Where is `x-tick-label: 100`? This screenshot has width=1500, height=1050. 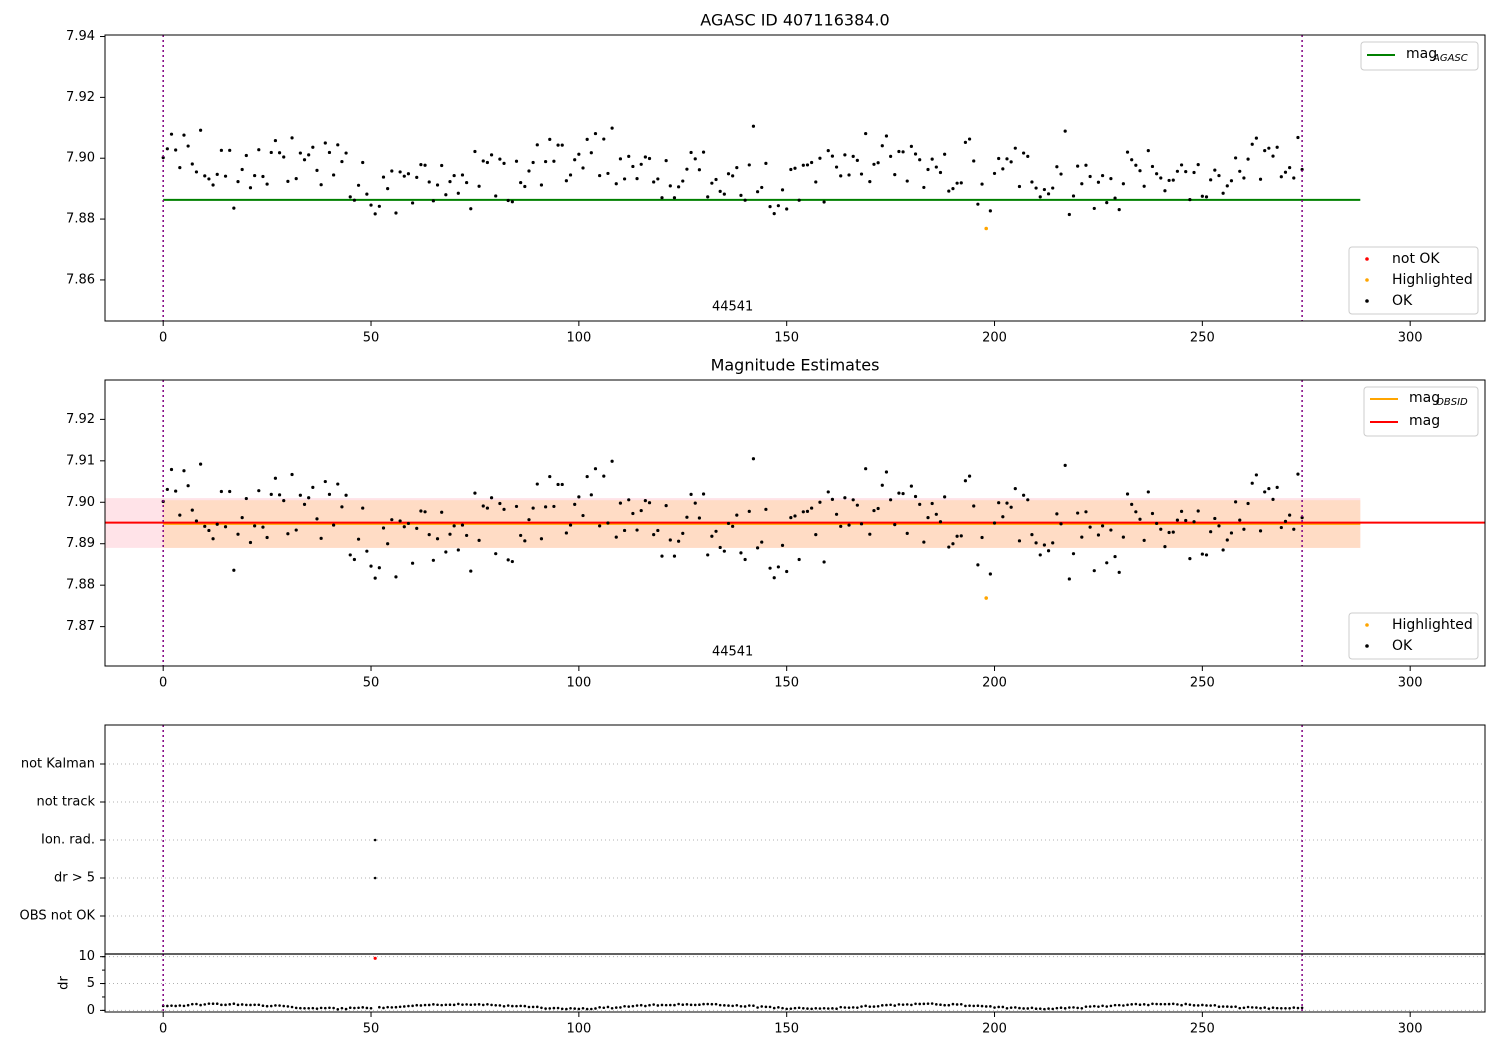 x-tick-label: 100 is located at coordinates (578, 683).